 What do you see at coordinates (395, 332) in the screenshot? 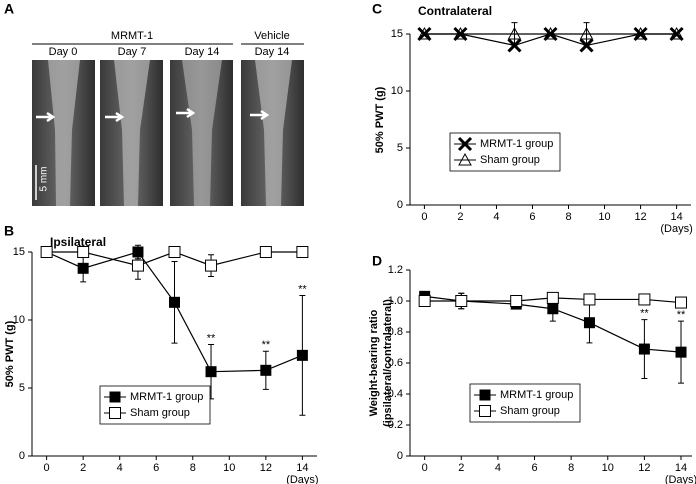
I see `y-tick-label: 0.8` at bounding box center [395, 332].